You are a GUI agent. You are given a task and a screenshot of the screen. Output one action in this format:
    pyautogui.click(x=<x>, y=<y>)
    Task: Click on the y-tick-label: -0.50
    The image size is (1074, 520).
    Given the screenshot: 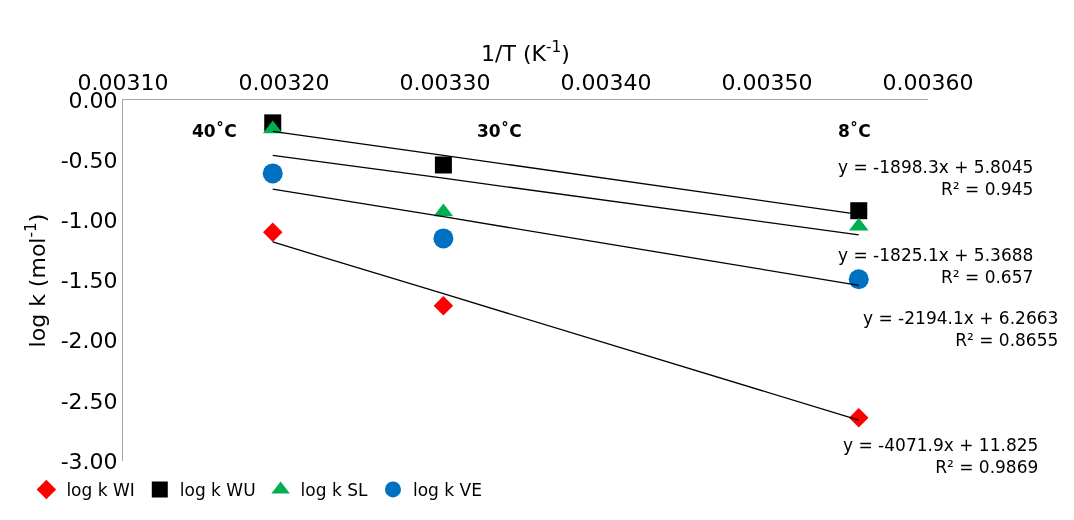 What is the action you would take?
    pyautogui.click(x=89, y=160)
    